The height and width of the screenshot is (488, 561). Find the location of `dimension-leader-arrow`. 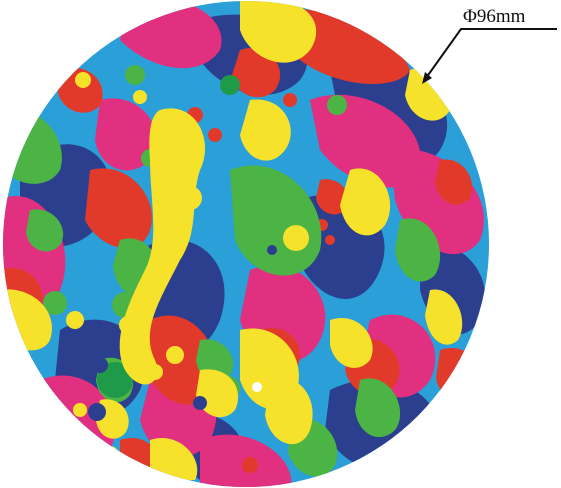

dimension-leader-arrow is located at coordinates (489, 56).